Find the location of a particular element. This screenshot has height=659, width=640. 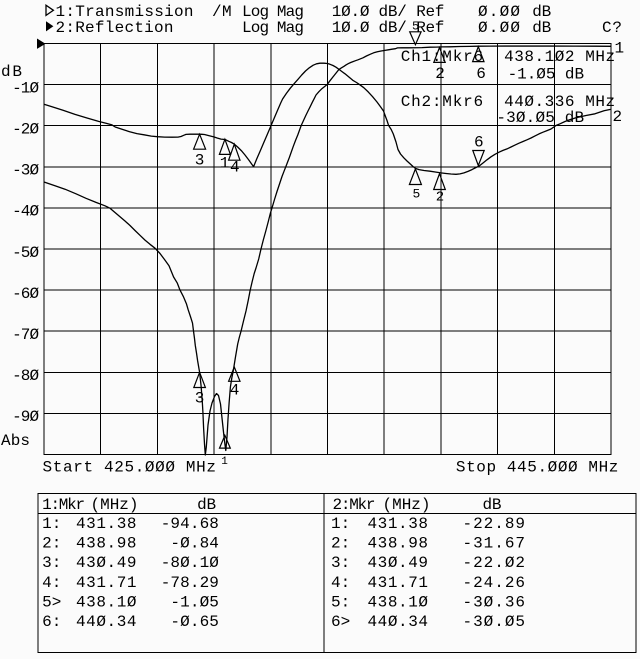

svg-text: 1:Transmission is located at coordinates (125, 12).